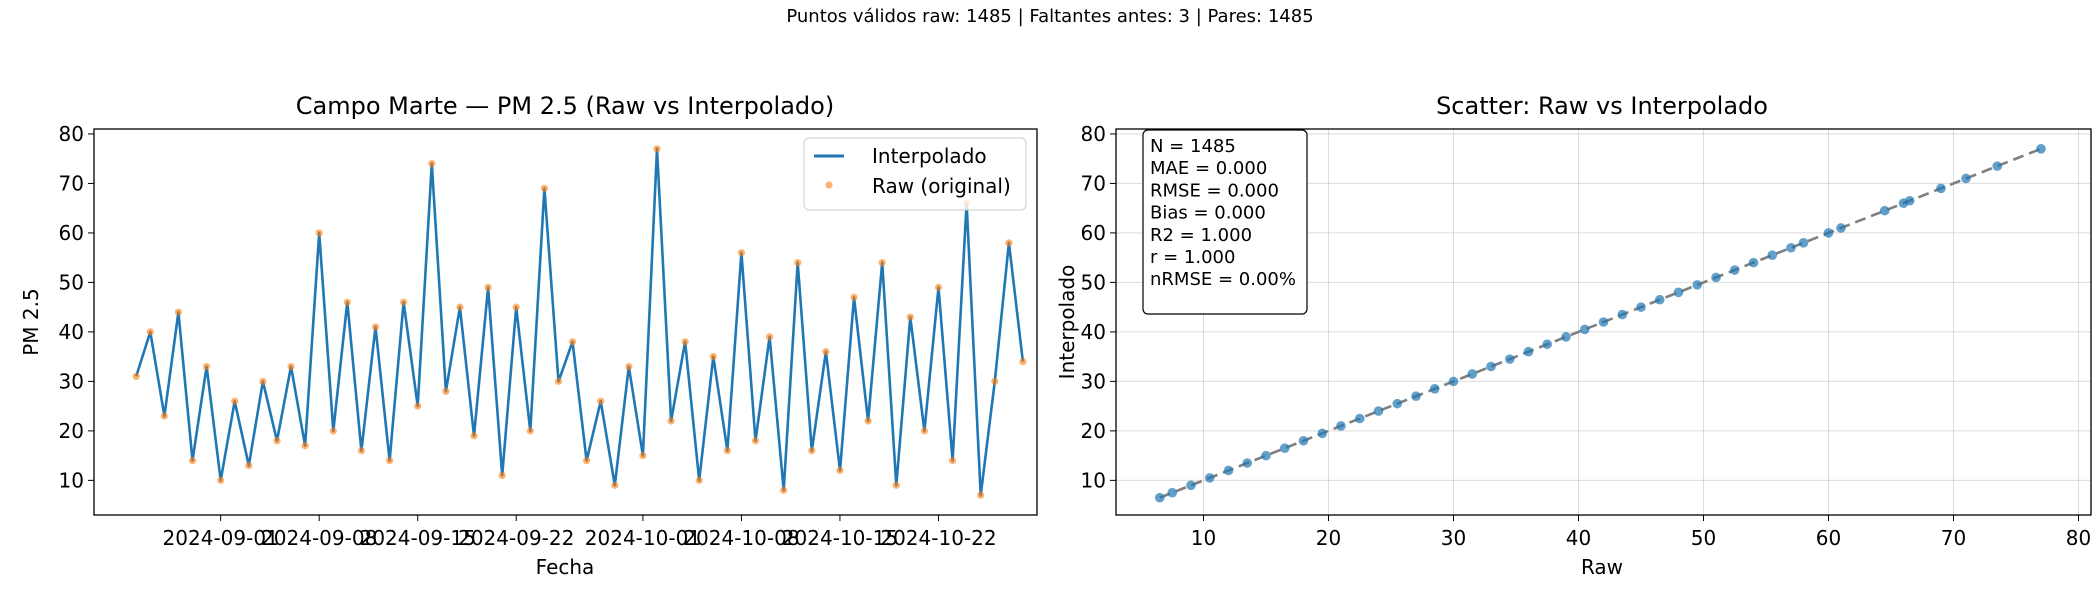 The width and height of the screenshot is (2100, 600). What do you see at coordinates (1602, 567) in the screenshot?
I see `scatter-x-label: Raw` at bounding box center [1602, 567].